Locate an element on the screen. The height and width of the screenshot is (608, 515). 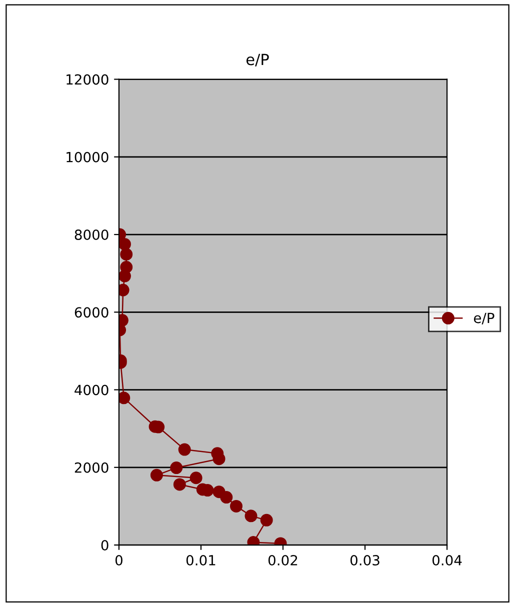
y-tick-label: 0 is located at coordinates (104, 545).